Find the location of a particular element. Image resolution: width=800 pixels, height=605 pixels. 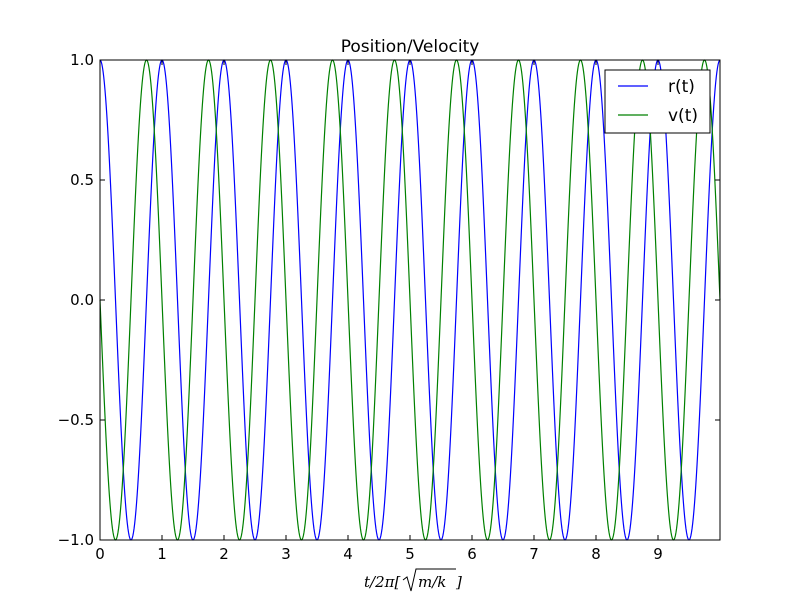

legend-label-r: r(t) is located at coordinates (681, 87).